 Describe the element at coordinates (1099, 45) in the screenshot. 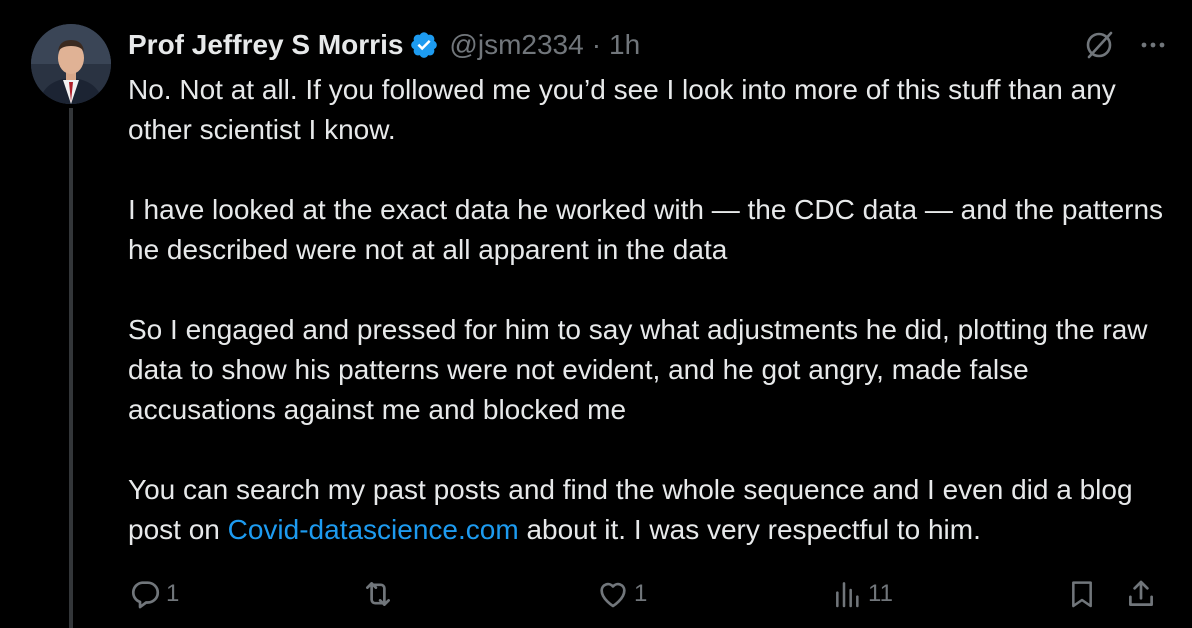

I see `slash-circle-icon` at that location.